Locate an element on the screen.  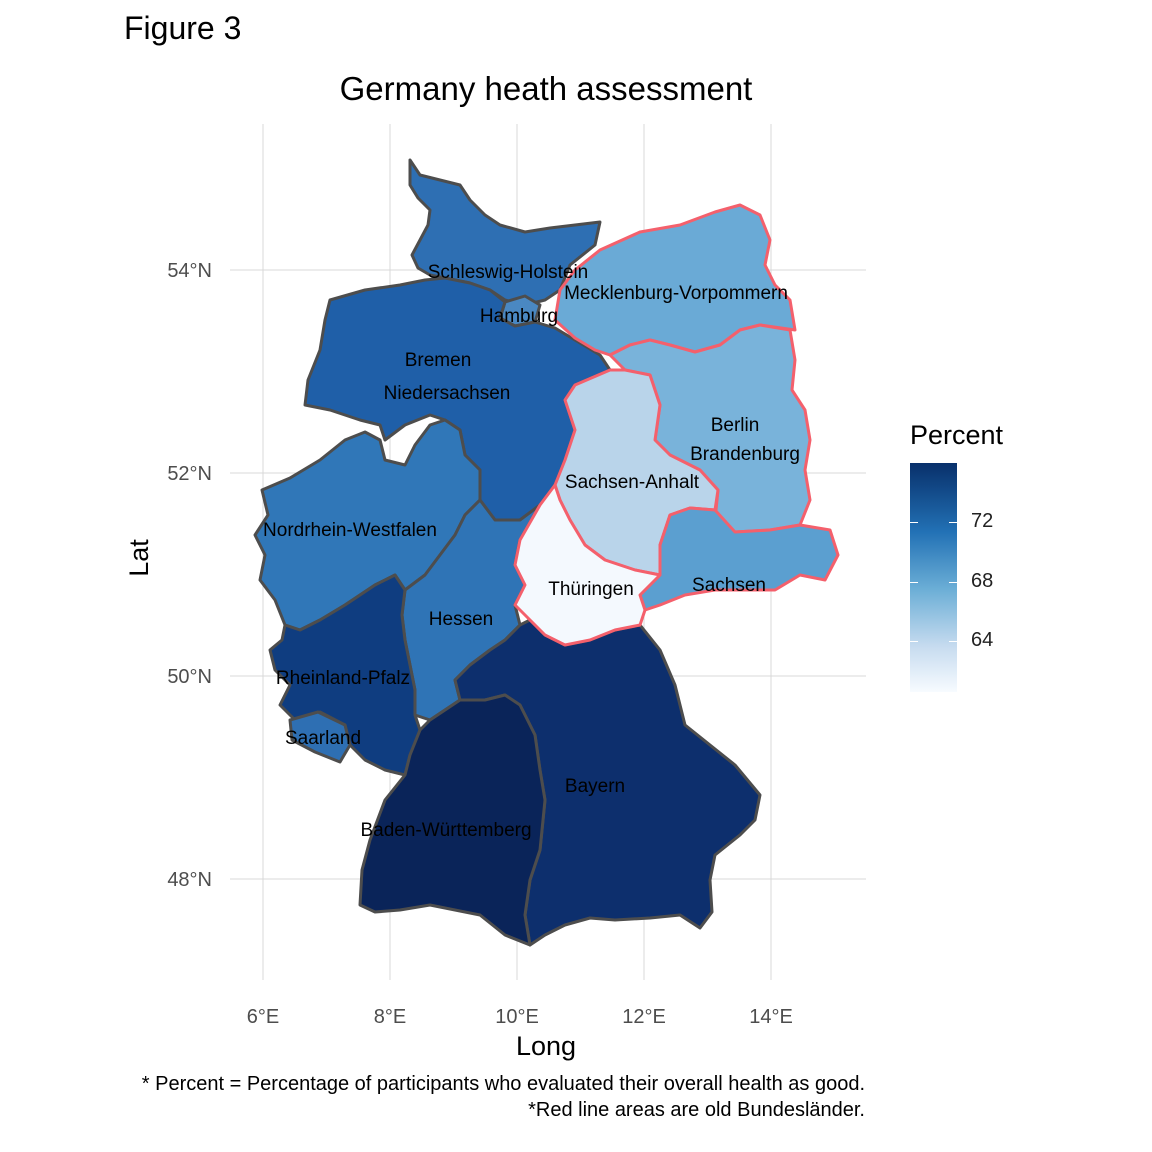
label-bremen: Bremen is located at coordinates (438, 360).